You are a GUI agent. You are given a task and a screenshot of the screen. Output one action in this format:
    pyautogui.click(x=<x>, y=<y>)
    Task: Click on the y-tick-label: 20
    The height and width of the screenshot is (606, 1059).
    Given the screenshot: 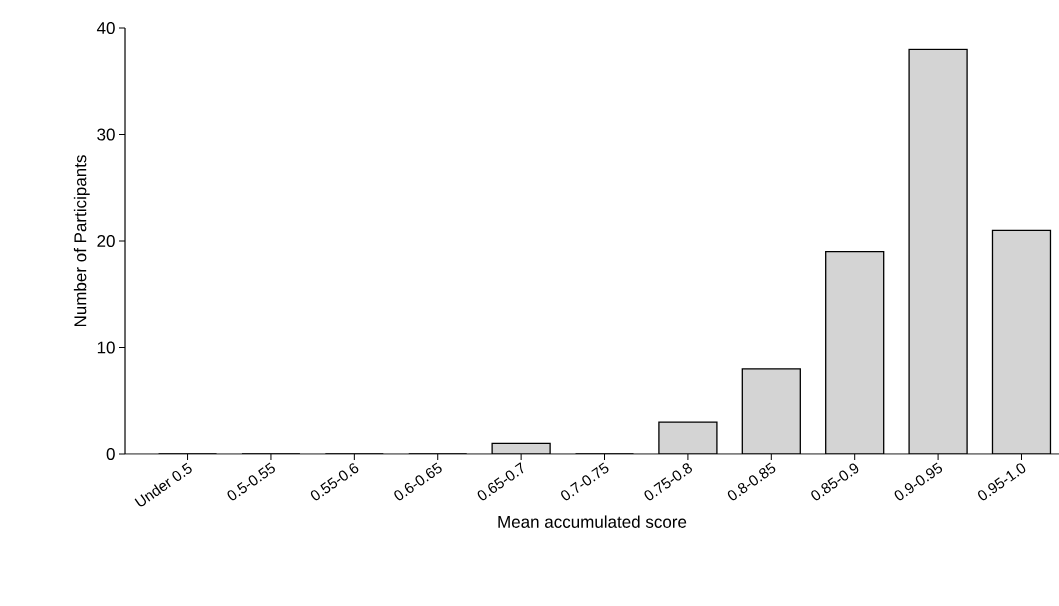 What is the action you would take?
    pyautogui.click(x=106, y=241)
    